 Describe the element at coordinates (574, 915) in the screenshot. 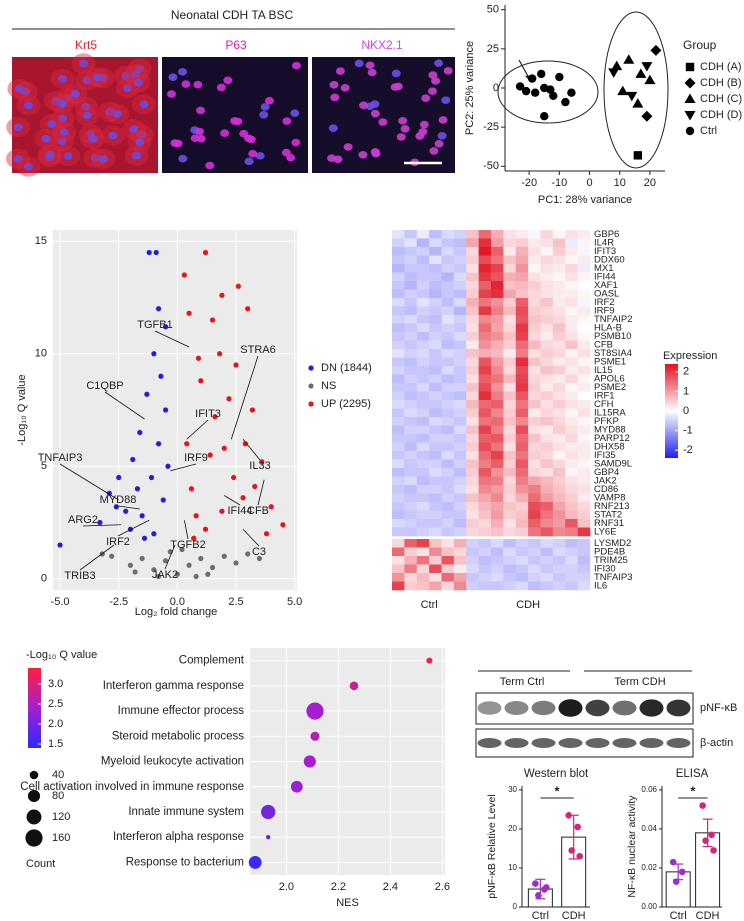

I see `x-tick-label: CDH` at that location.